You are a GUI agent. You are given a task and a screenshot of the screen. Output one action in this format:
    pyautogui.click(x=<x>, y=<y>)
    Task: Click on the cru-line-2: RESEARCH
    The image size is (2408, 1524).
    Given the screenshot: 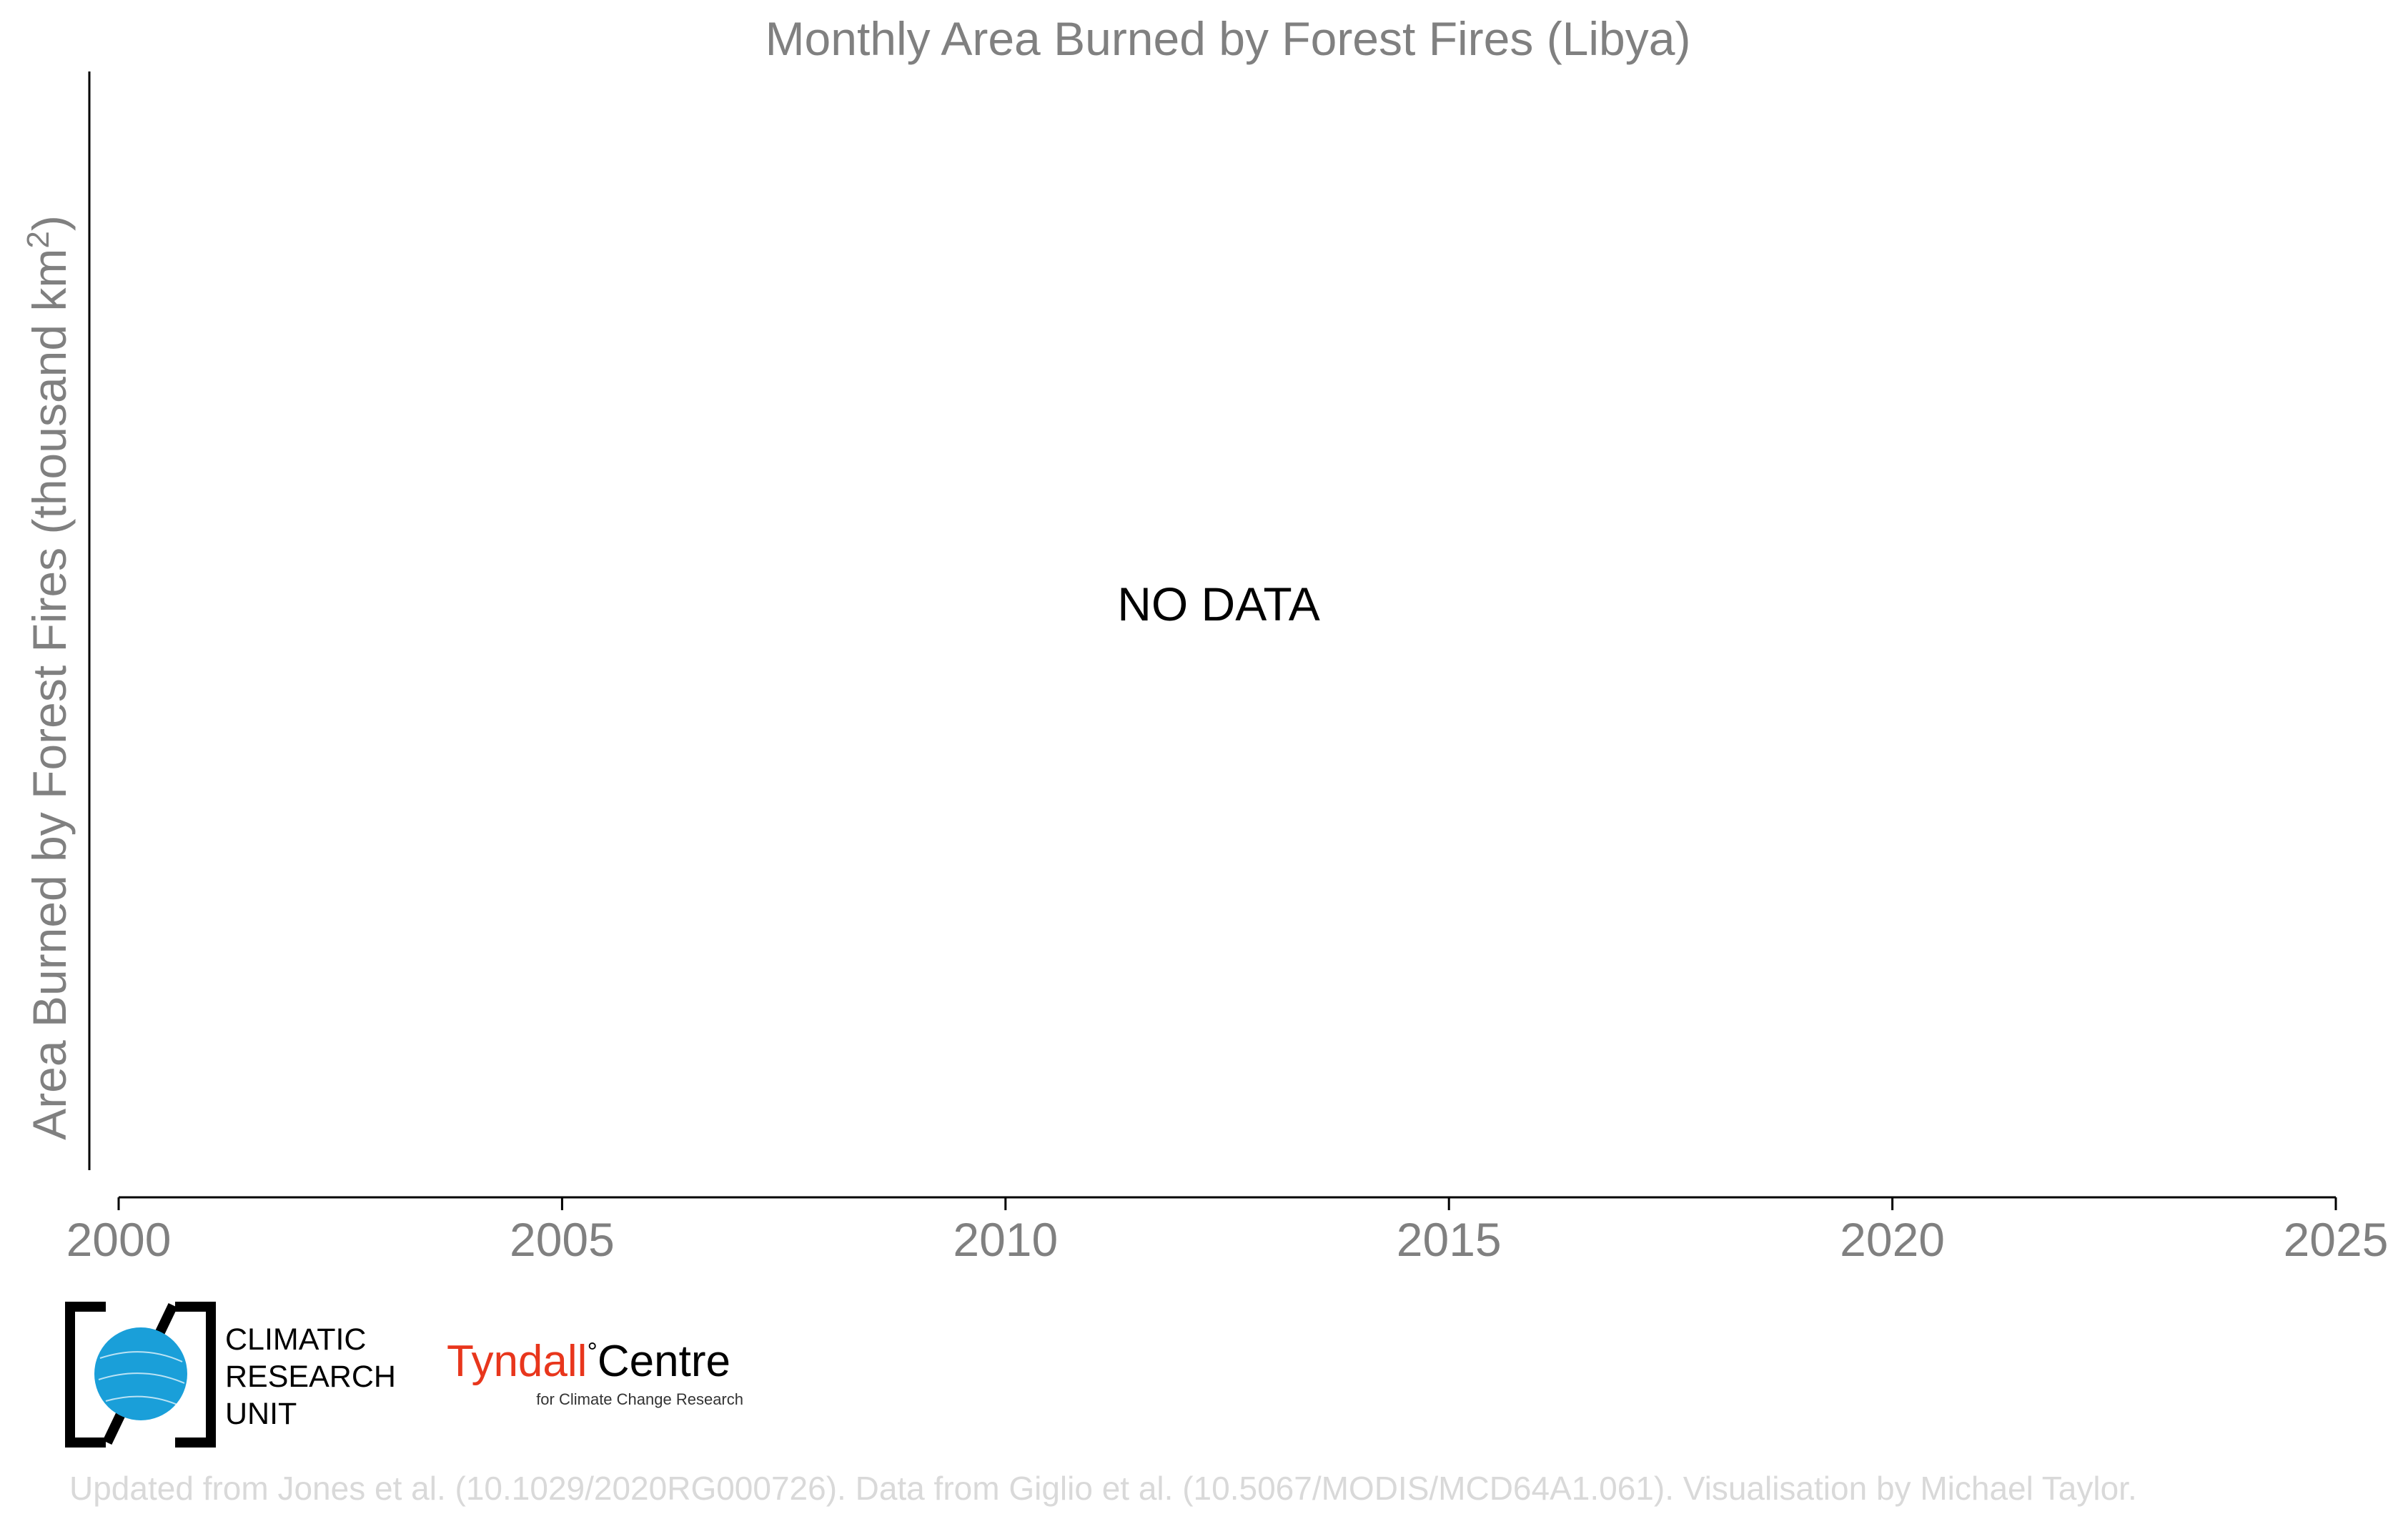 What is the action you would take?
    pyautogui.click(x=311, y=1377)
    